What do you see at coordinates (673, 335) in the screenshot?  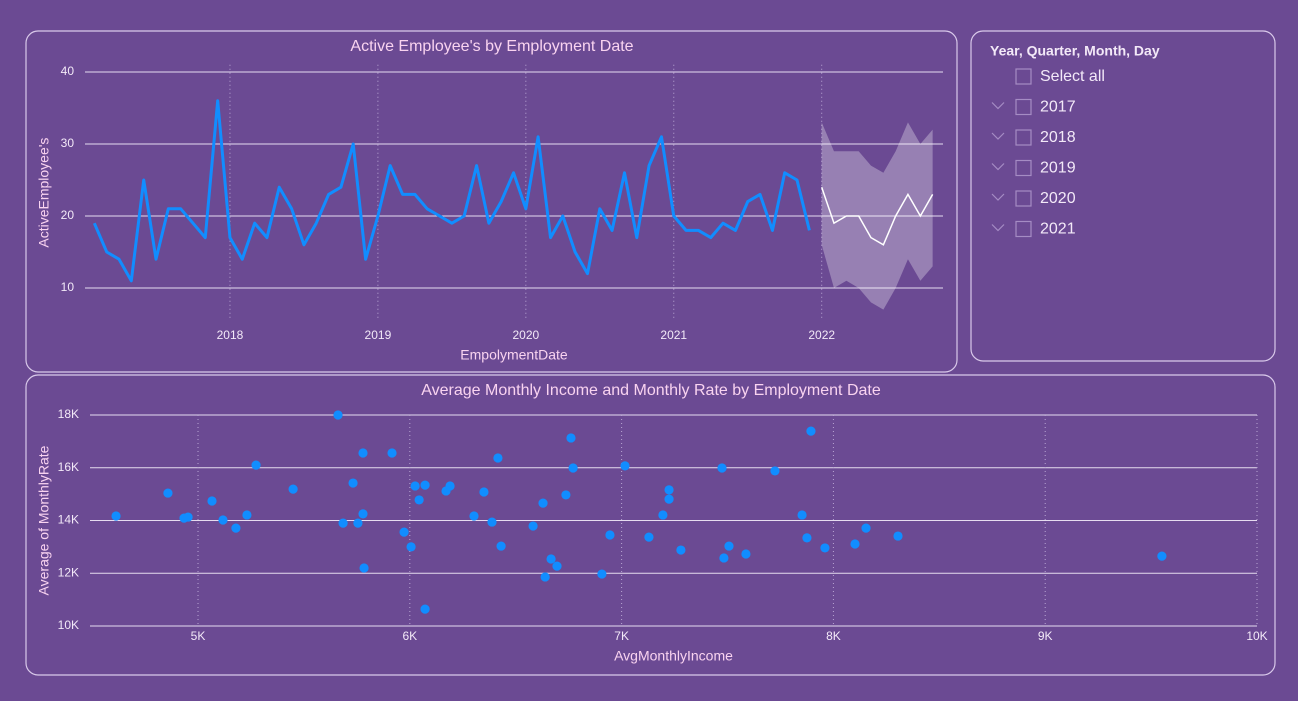 I see `x-tick-label: 2021` at bounding box center [673, 335].